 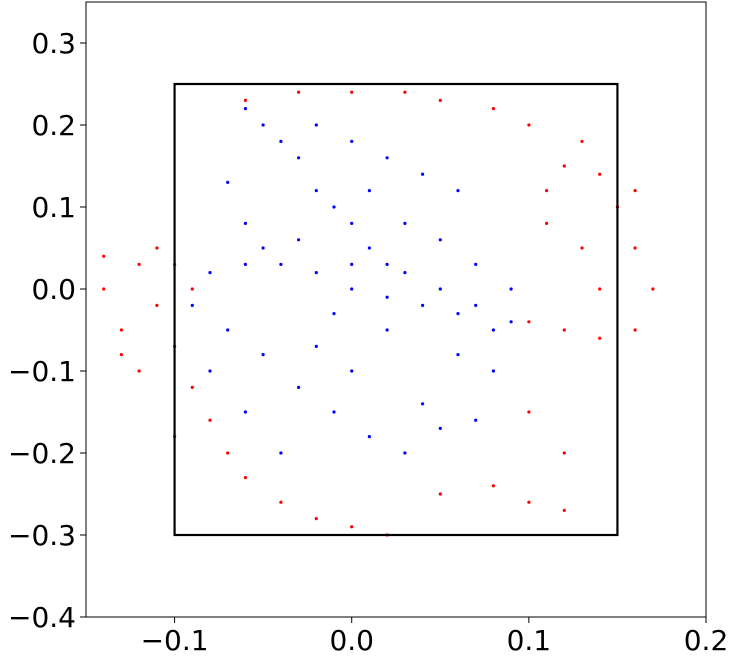 I want to click on x-tick-label: −0.1, so click(x=175, y=640).